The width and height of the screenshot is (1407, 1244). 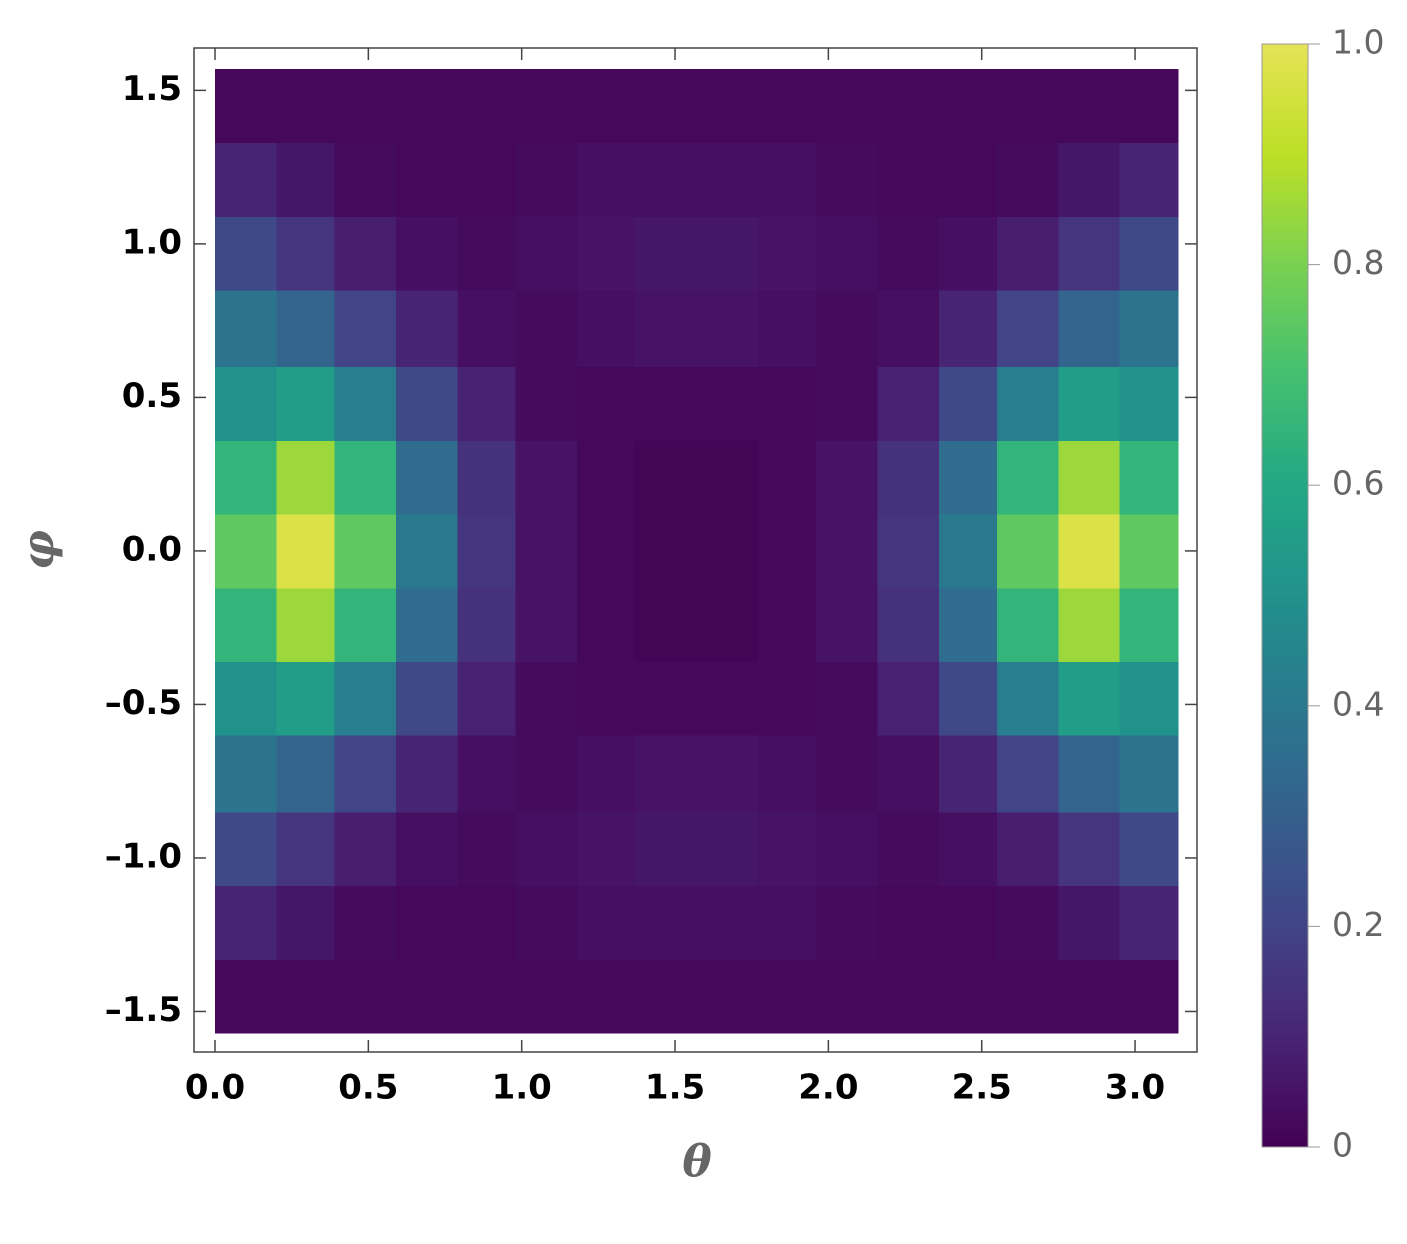 I want to click on x-tick-label: 2.5, so click(x=982, y=1088).